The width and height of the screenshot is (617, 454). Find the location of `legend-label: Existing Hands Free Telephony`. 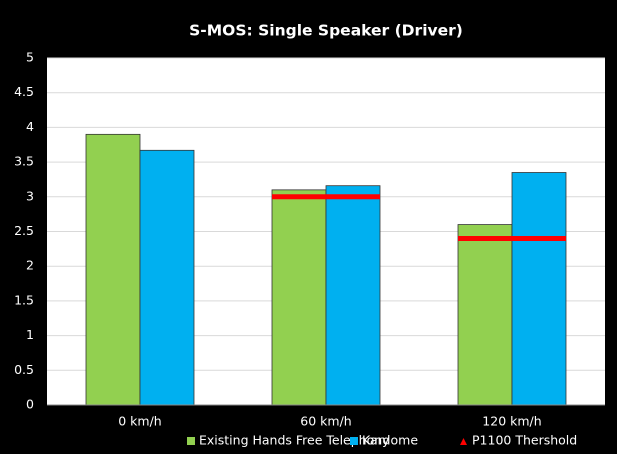

legend-label: Existing Hands Free Telephony is located at coordinates (294, 440).